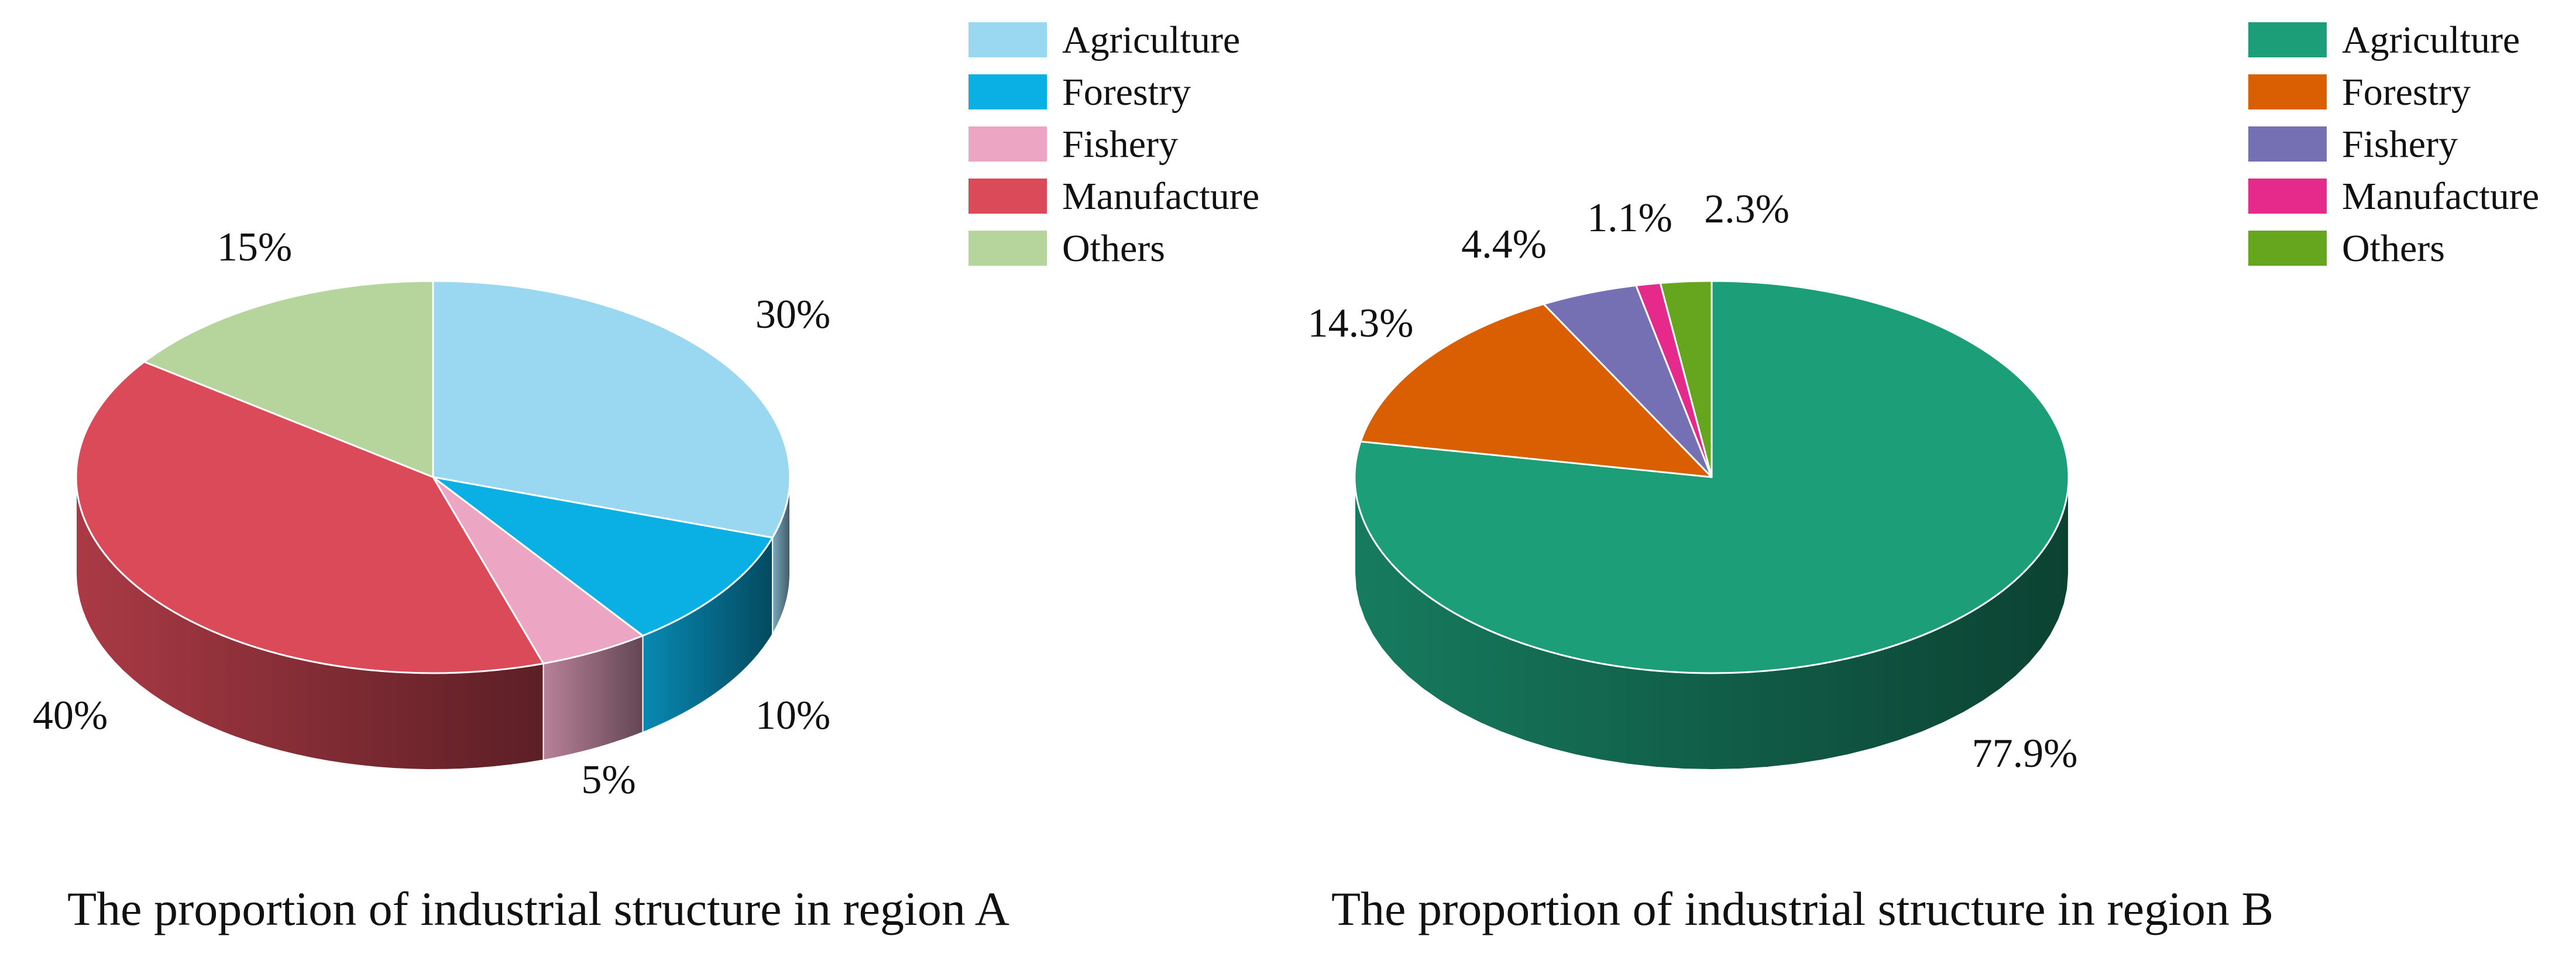  I want to click on slice-label-manufacture: 1.1%, so click(1630, 218).